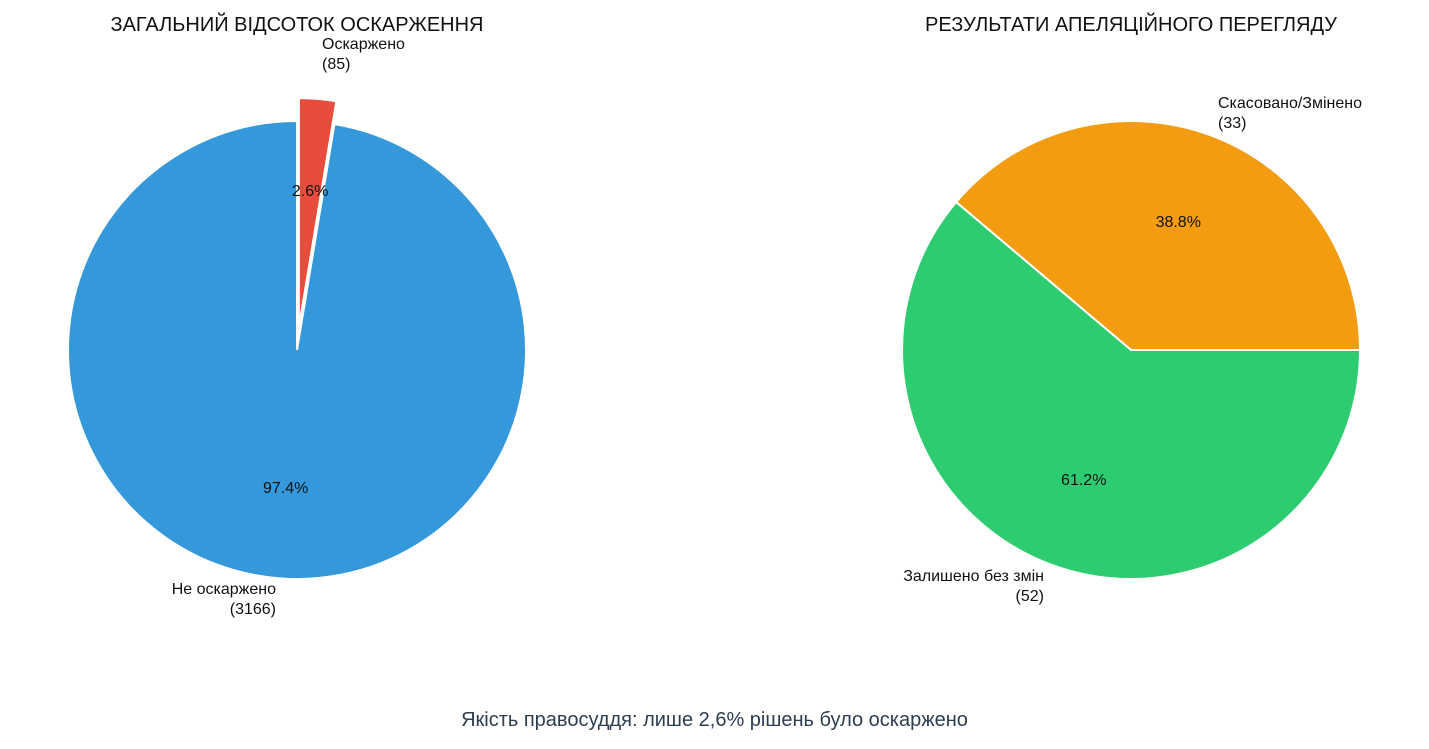 This screenshot has width=1429, height=749. I want to click on slice-percent-label: 61.2%, so click(1083, 480).